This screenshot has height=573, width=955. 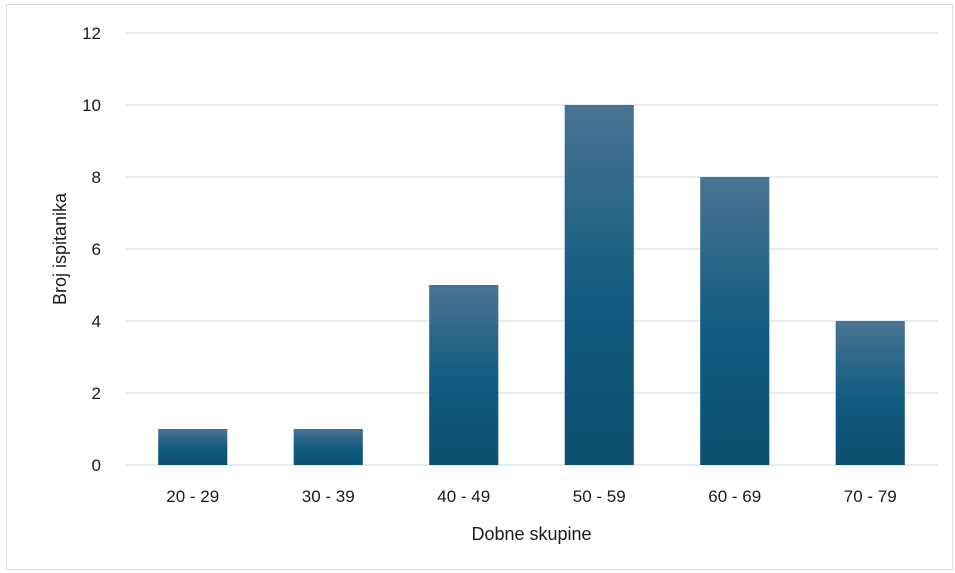 I want to click on y-tick-label: 10, so click(x=91, y=105).